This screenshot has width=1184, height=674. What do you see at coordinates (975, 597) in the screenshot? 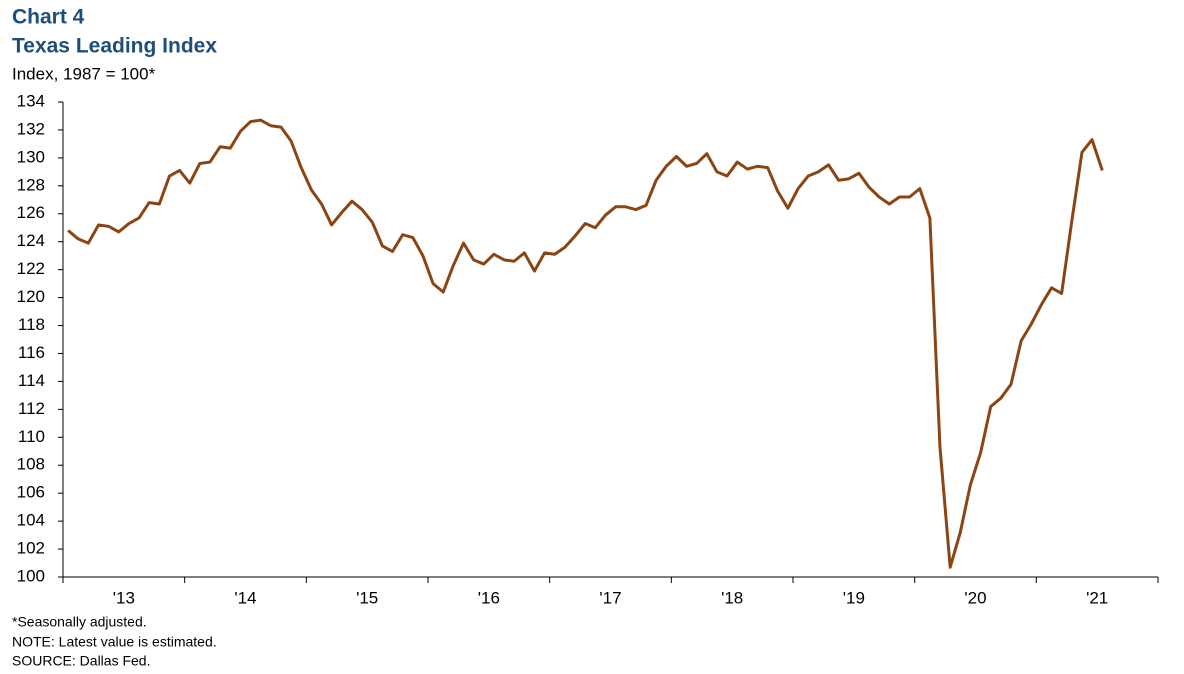
I see `x-tick-label: '20` at bounding box center [975, 597].